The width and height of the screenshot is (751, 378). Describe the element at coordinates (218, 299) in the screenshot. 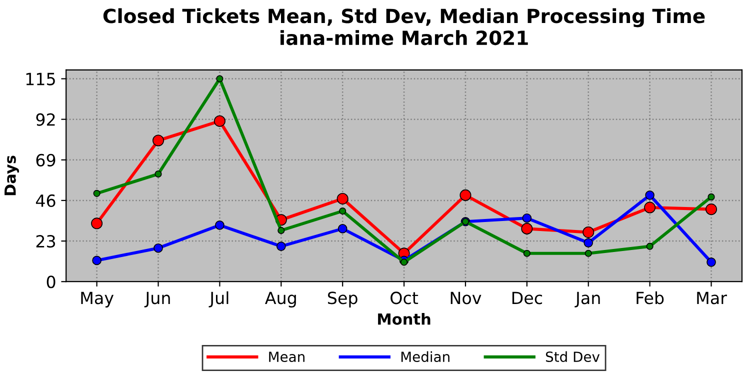

I see `x-tick-label: Jul` at that location.